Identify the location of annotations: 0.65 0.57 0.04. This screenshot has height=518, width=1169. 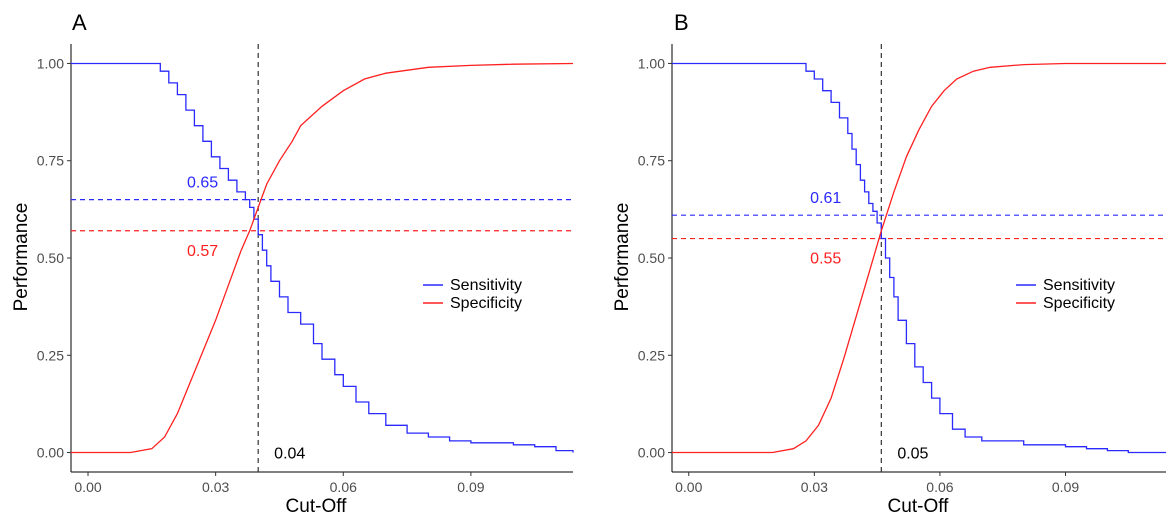
(246, 319).